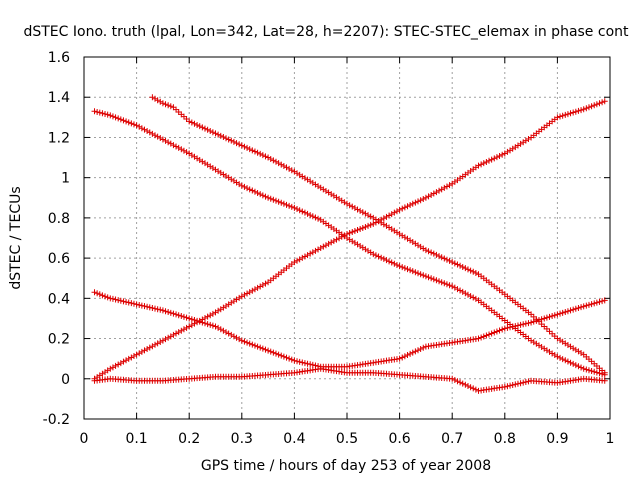 The width and height of the screenshot is (640, 480). Describe the element at coordinates (189, 439) in the screenshot. I see `x-tick-label: 0.2` at that location.